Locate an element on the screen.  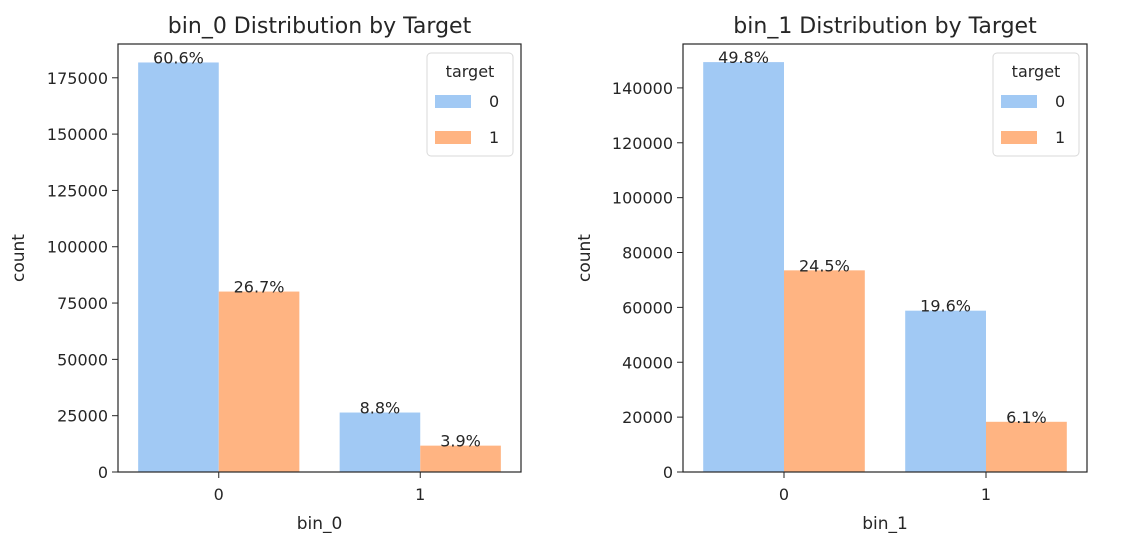
y-tick-label: 140000 is located at coordinates (642, 88).